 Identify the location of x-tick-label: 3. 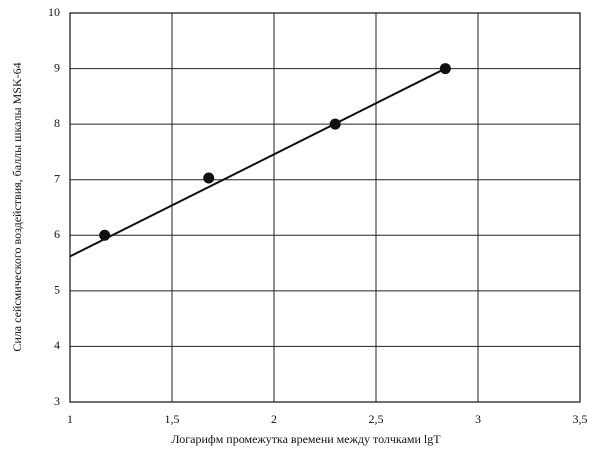
(478, 419).